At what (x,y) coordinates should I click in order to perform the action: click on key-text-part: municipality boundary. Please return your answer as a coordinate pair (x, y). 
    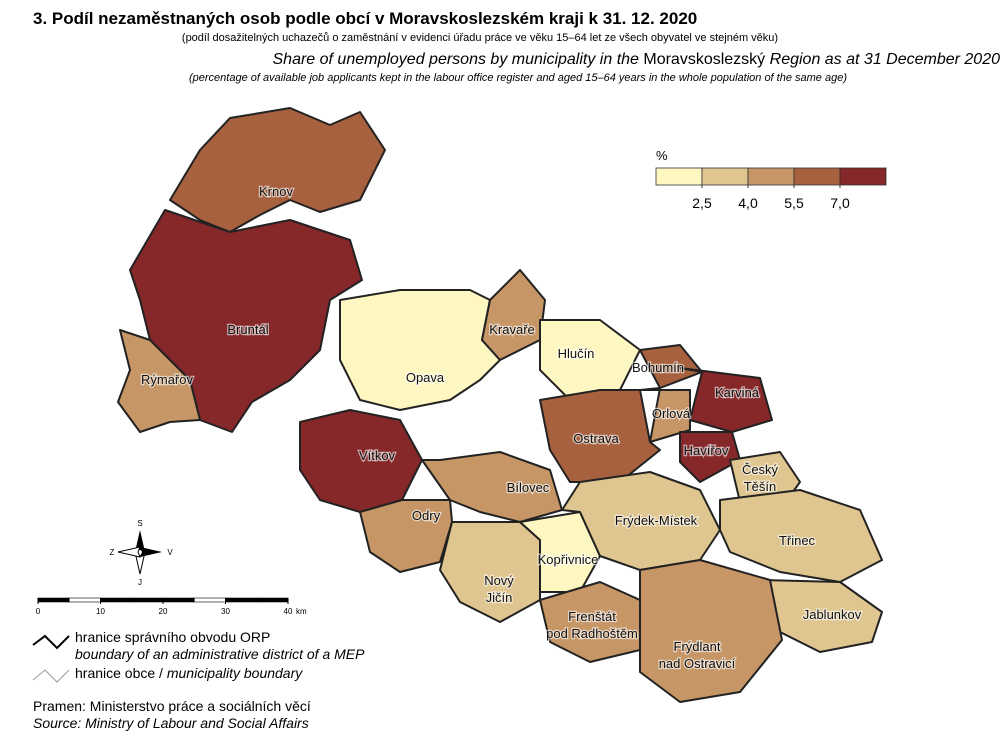
    Looking at the image, I should click on (235, 673).